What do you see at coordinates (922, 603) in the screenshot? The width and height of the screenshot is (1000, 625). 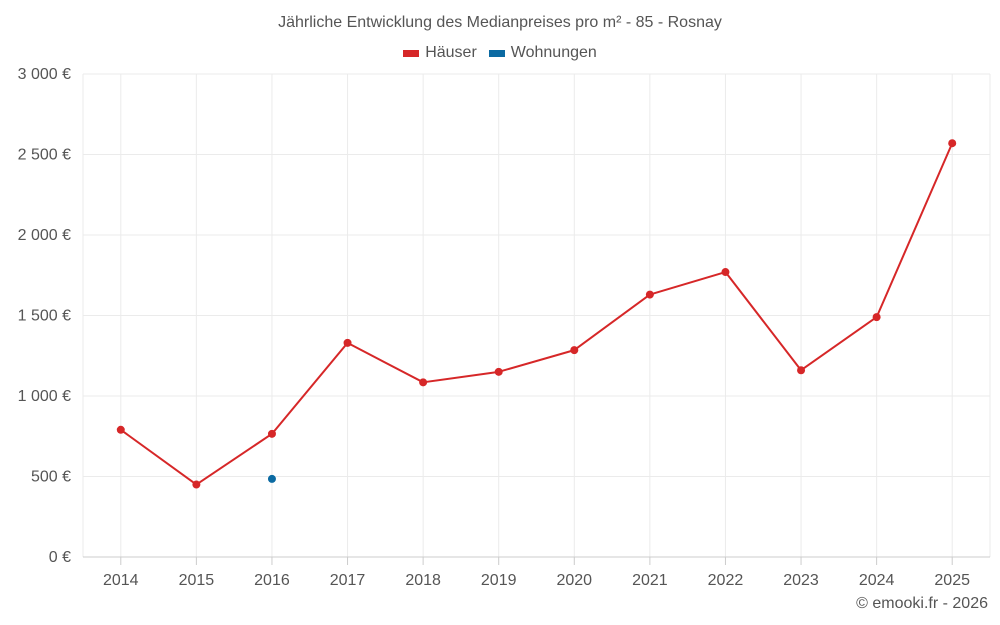 I see `credit-text: © emooki.fr - 2026` at bounding box center [922, 603].